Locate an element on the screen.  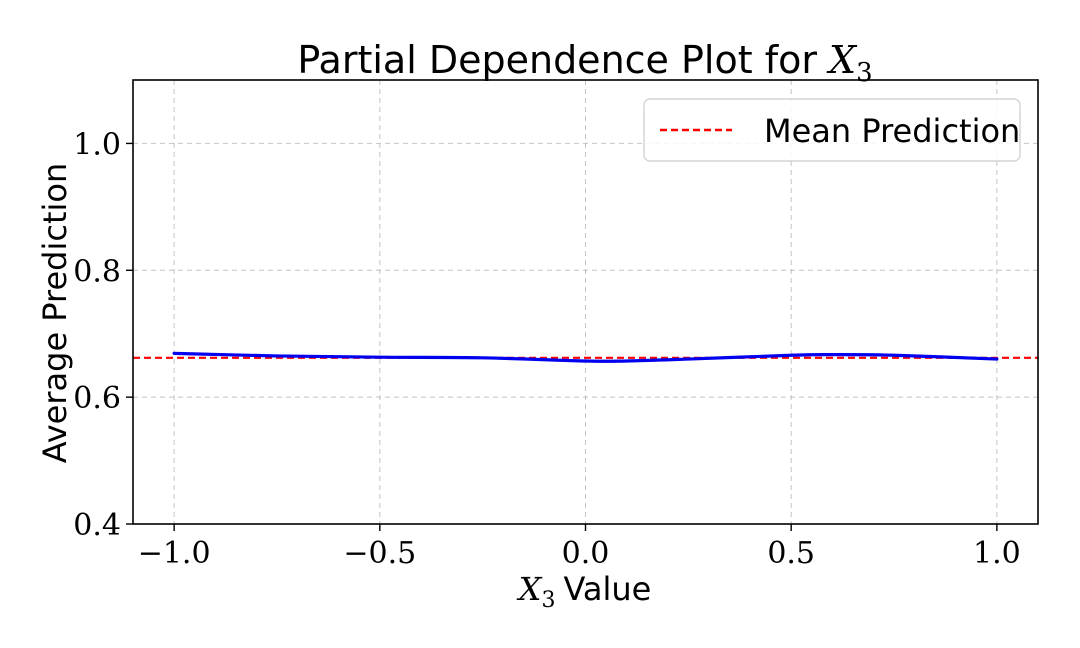
series-group is located at coordinates (585, 357).